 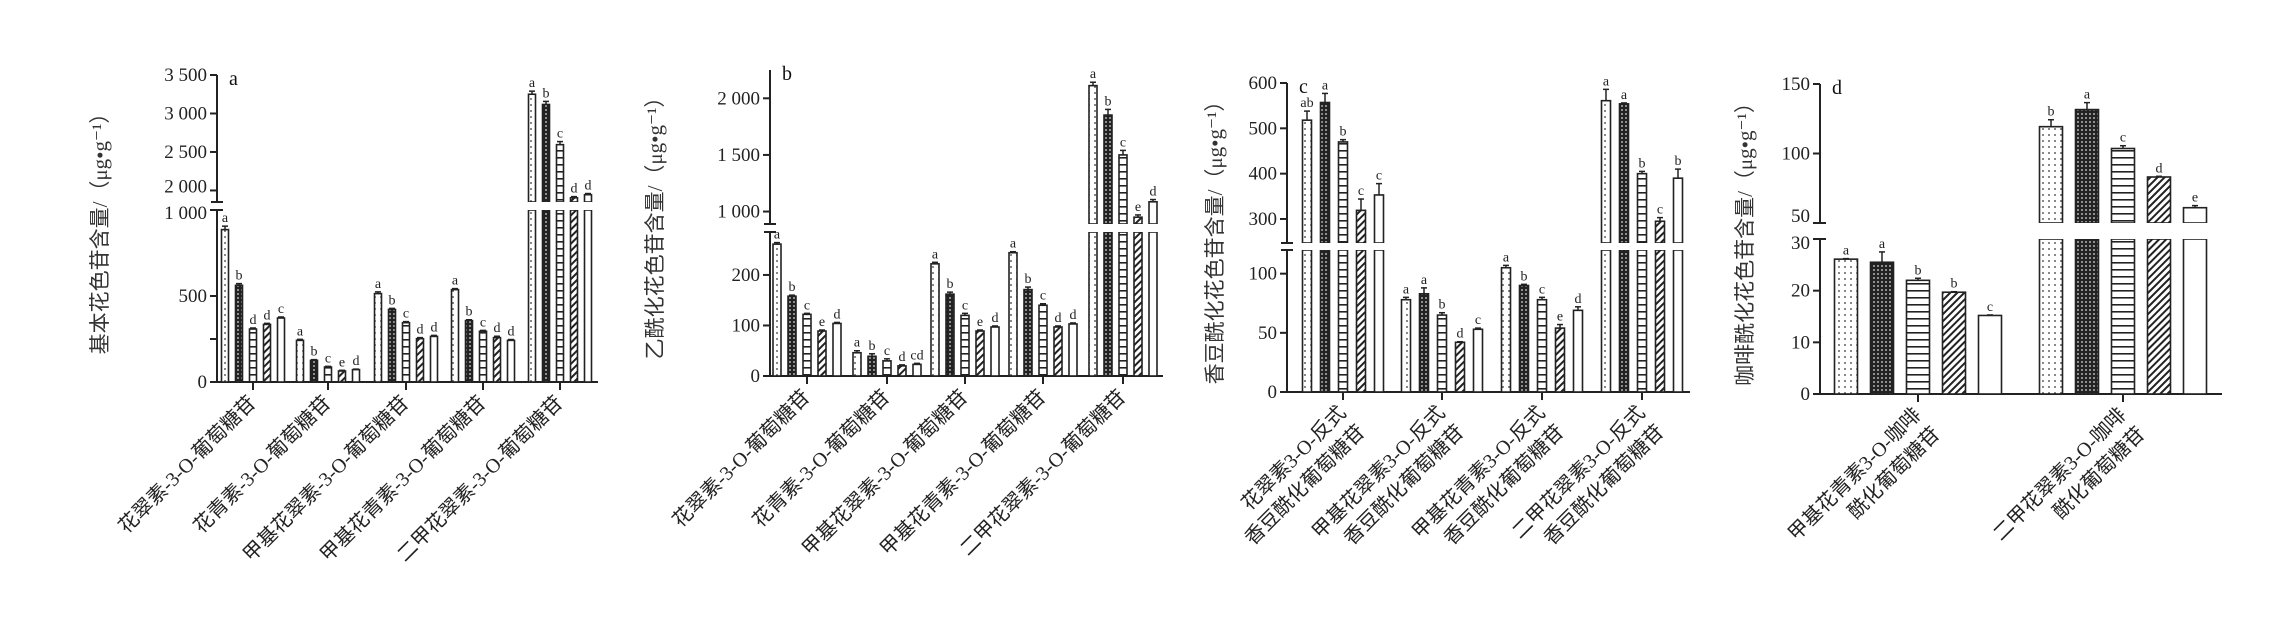 I want to click on y-tick-label: 400, so click(x=1263, y=174).